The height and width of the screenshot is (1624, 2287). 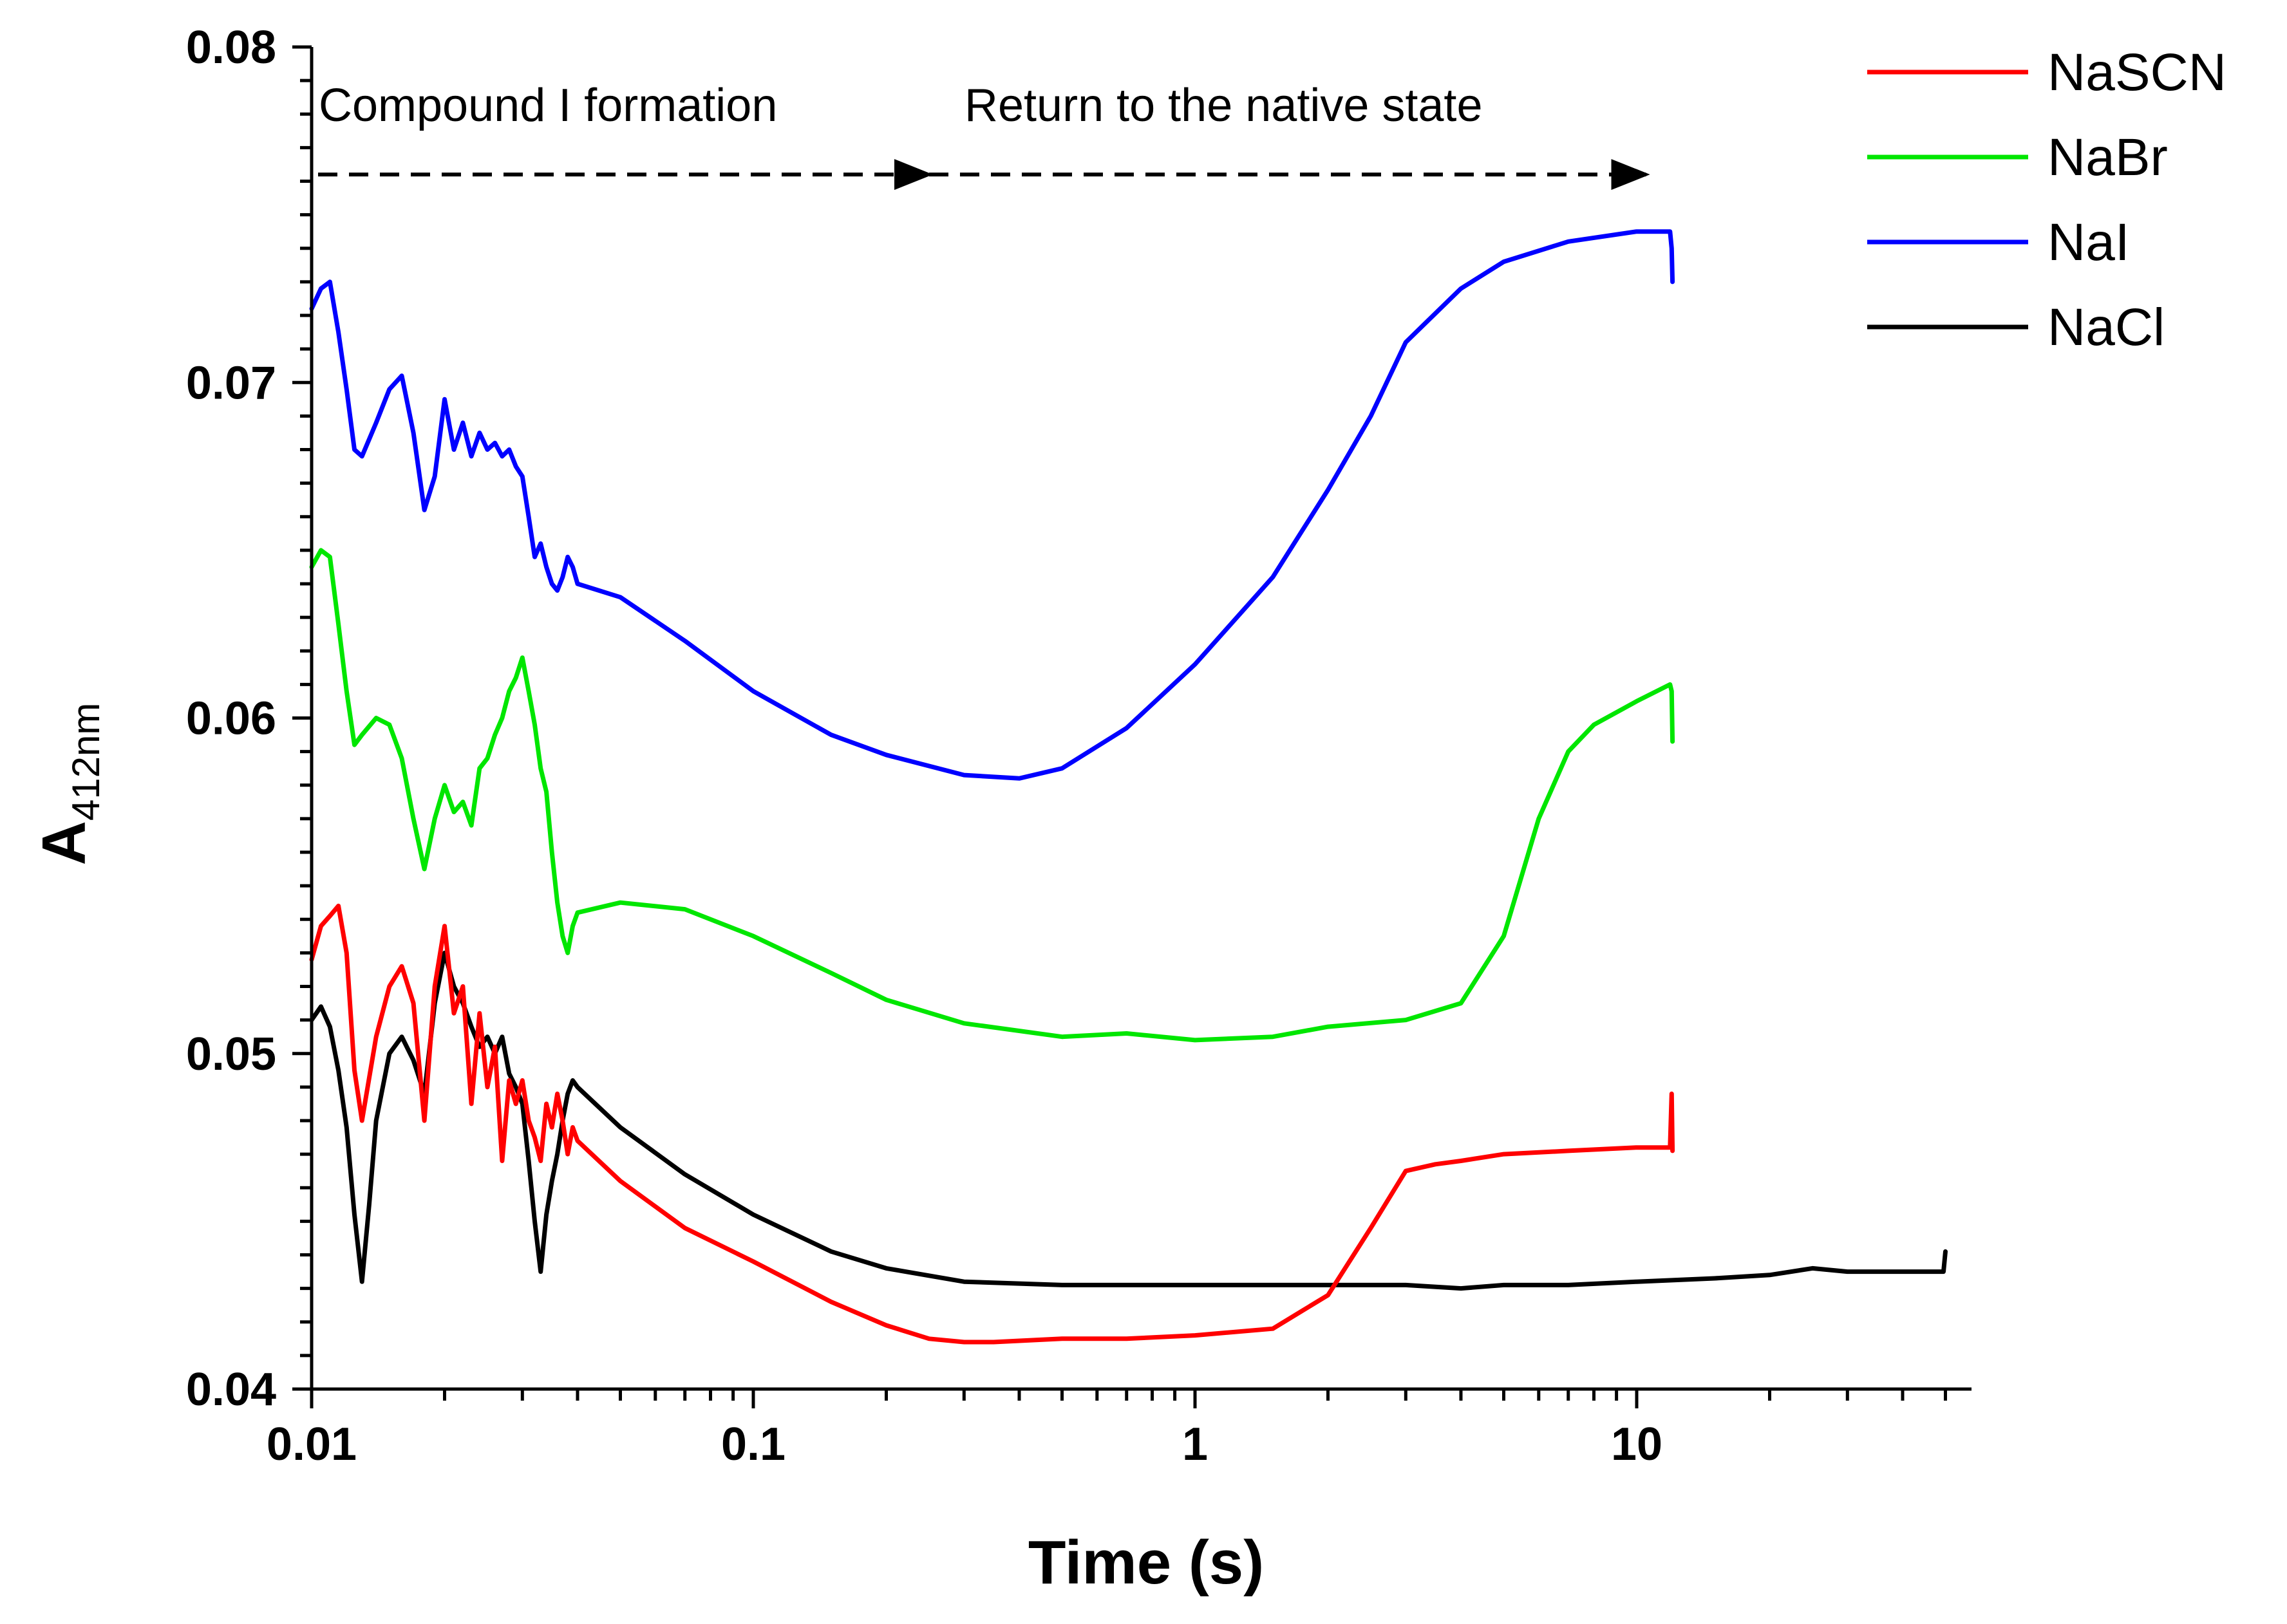 I want to click on y-tick-label: 0.08, so click(x=231, y=47).